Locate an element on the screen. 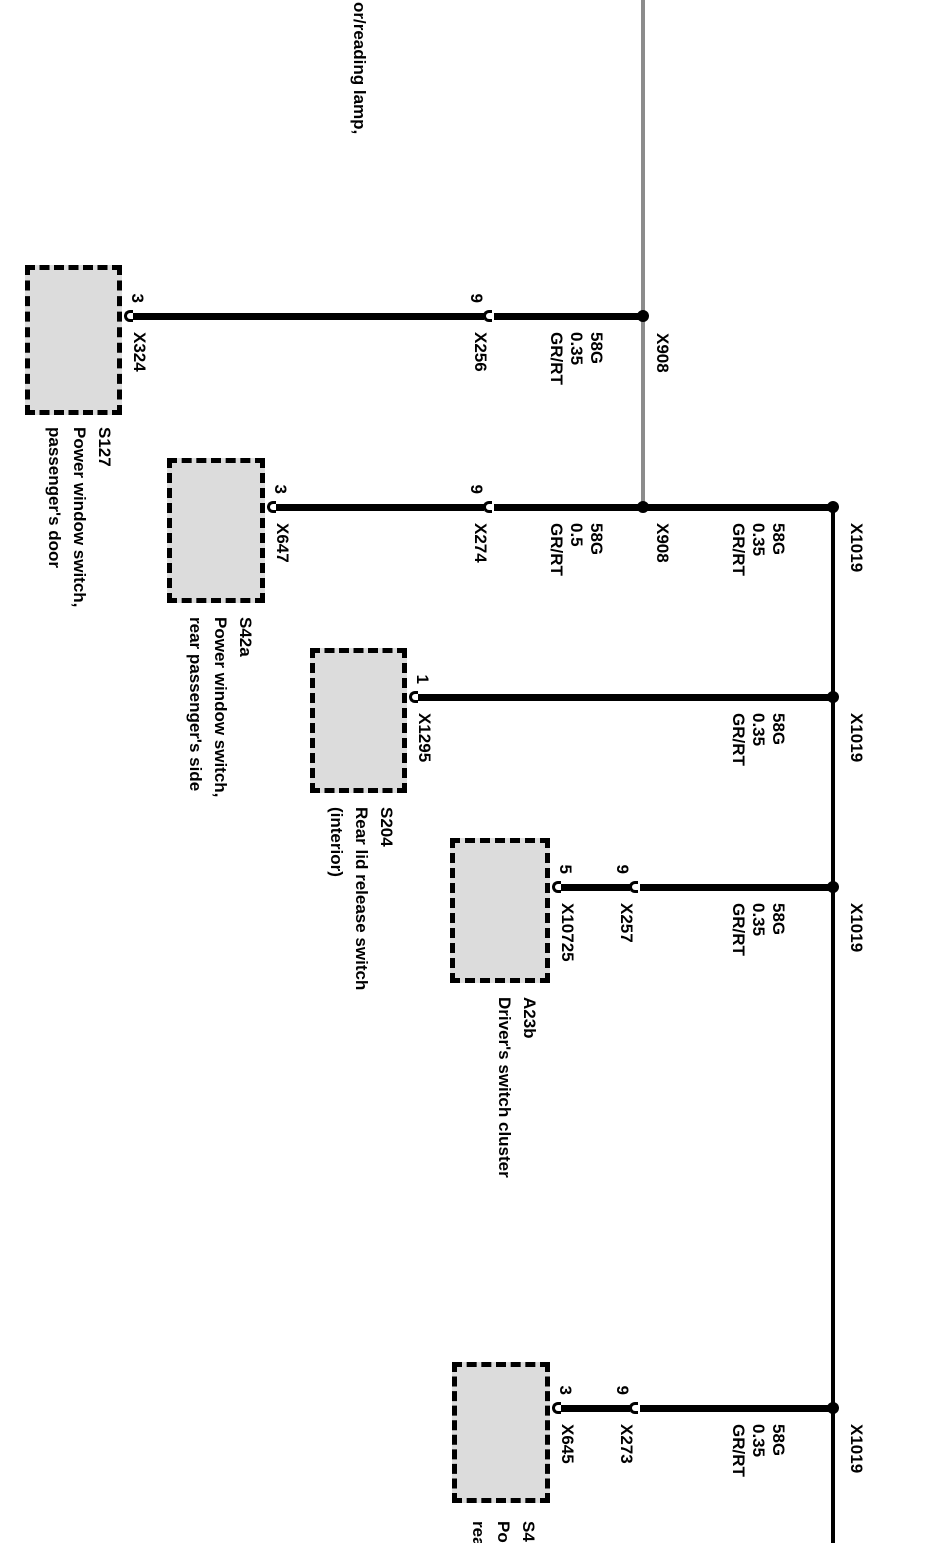  inline-connector-symbol-A23b is located at coordinates (633, 887).